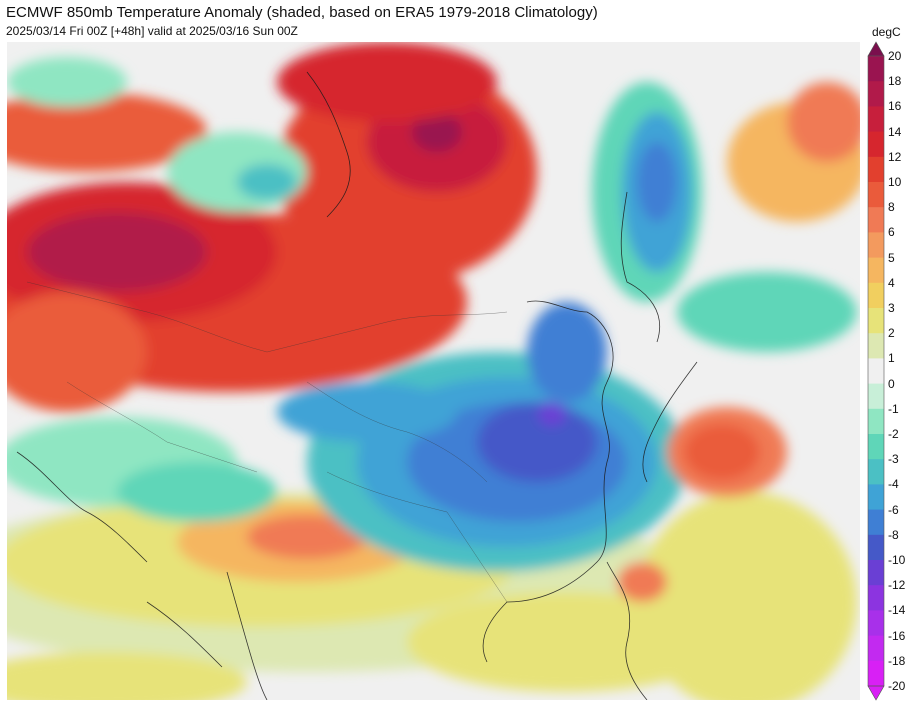 Image resolution: width=920 pixels, height=708 pixels. What do you see at coordinates (895, 131) in the screenshot?
I see `colorbar-tick-label: 14` at bounding box center [895, 131].